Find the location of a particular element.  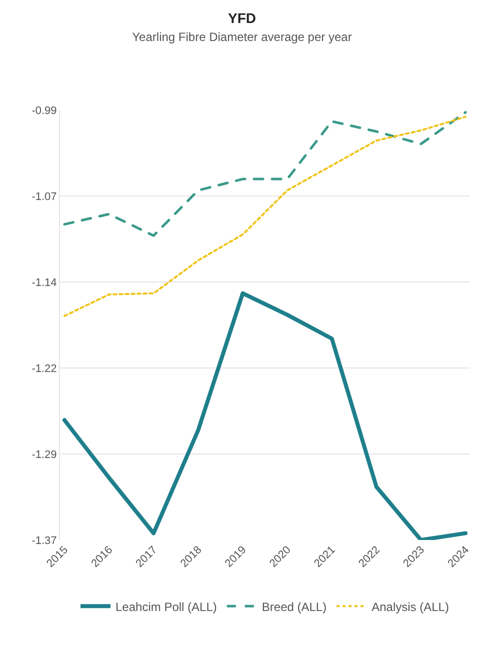

y-tick-label: -1.22 is located at coordinates (44, 368).